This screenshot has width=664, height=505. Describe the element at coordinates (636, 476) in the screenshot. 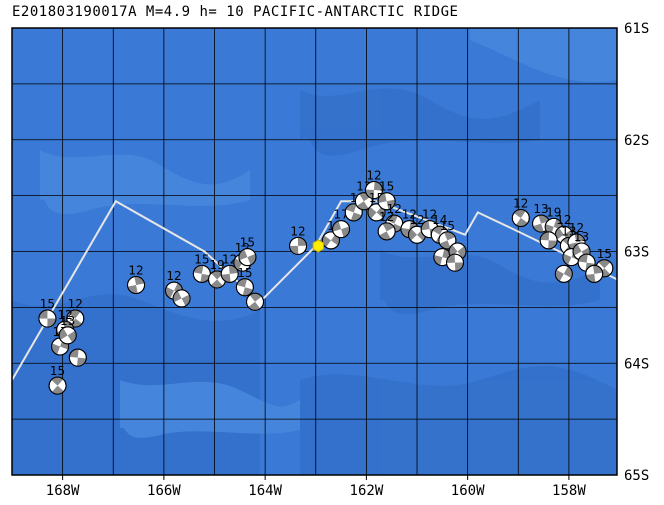

I see `latitude-label: 65S` at that location.